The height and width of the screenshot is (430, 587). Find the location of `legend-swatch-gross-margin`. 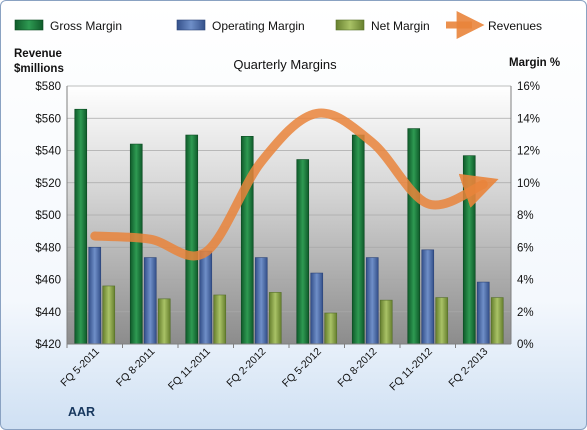

legend-swatch-gross-margin is located at coordinates (29, 25).